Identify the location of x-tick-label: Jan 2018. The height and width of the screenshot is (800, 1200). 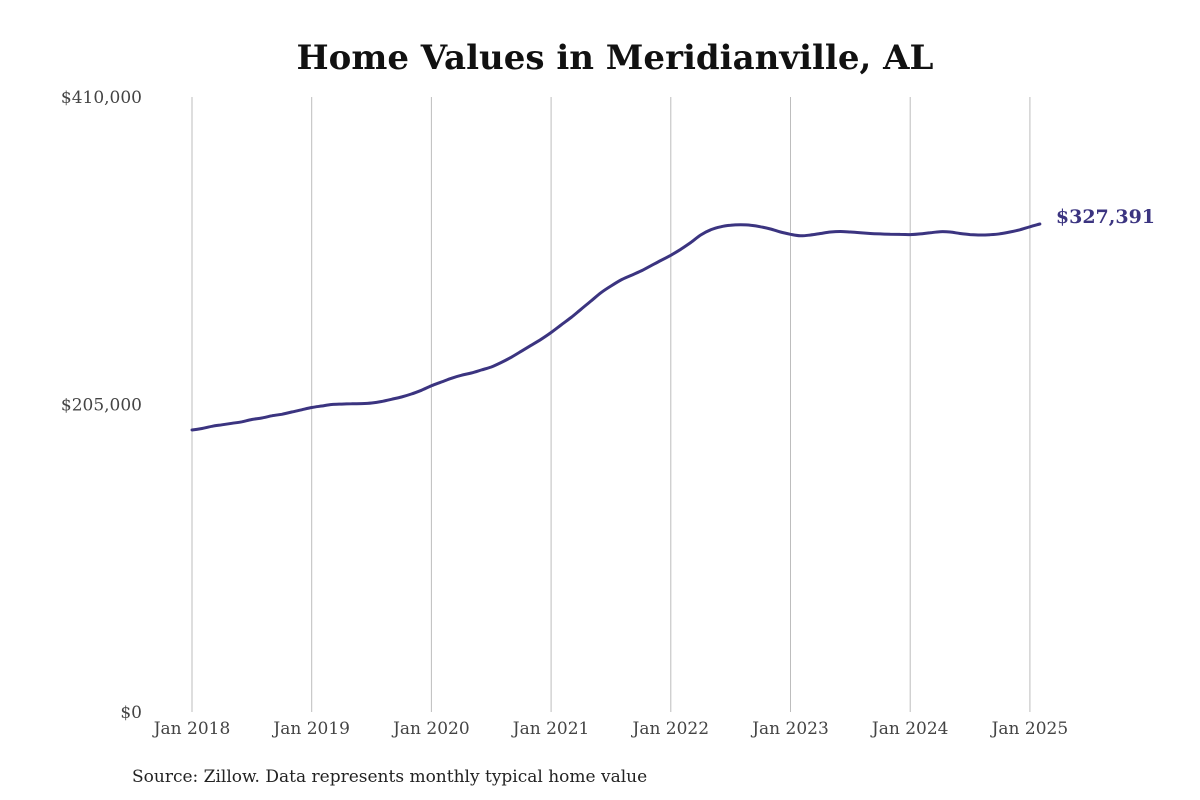
(191, 729).